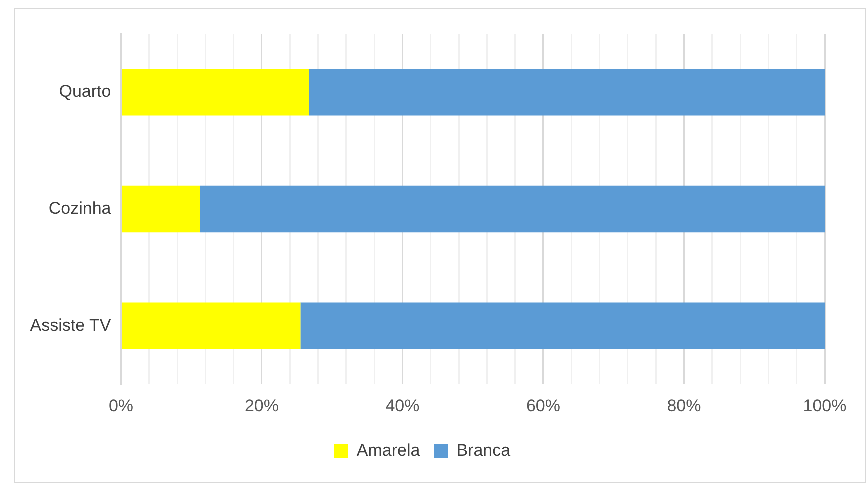 This screenshot has width=867, height=484. Describe the element at coordinates (71, 325) in the screenshot. I see `y-tick-label: Assiste TV` at that location.